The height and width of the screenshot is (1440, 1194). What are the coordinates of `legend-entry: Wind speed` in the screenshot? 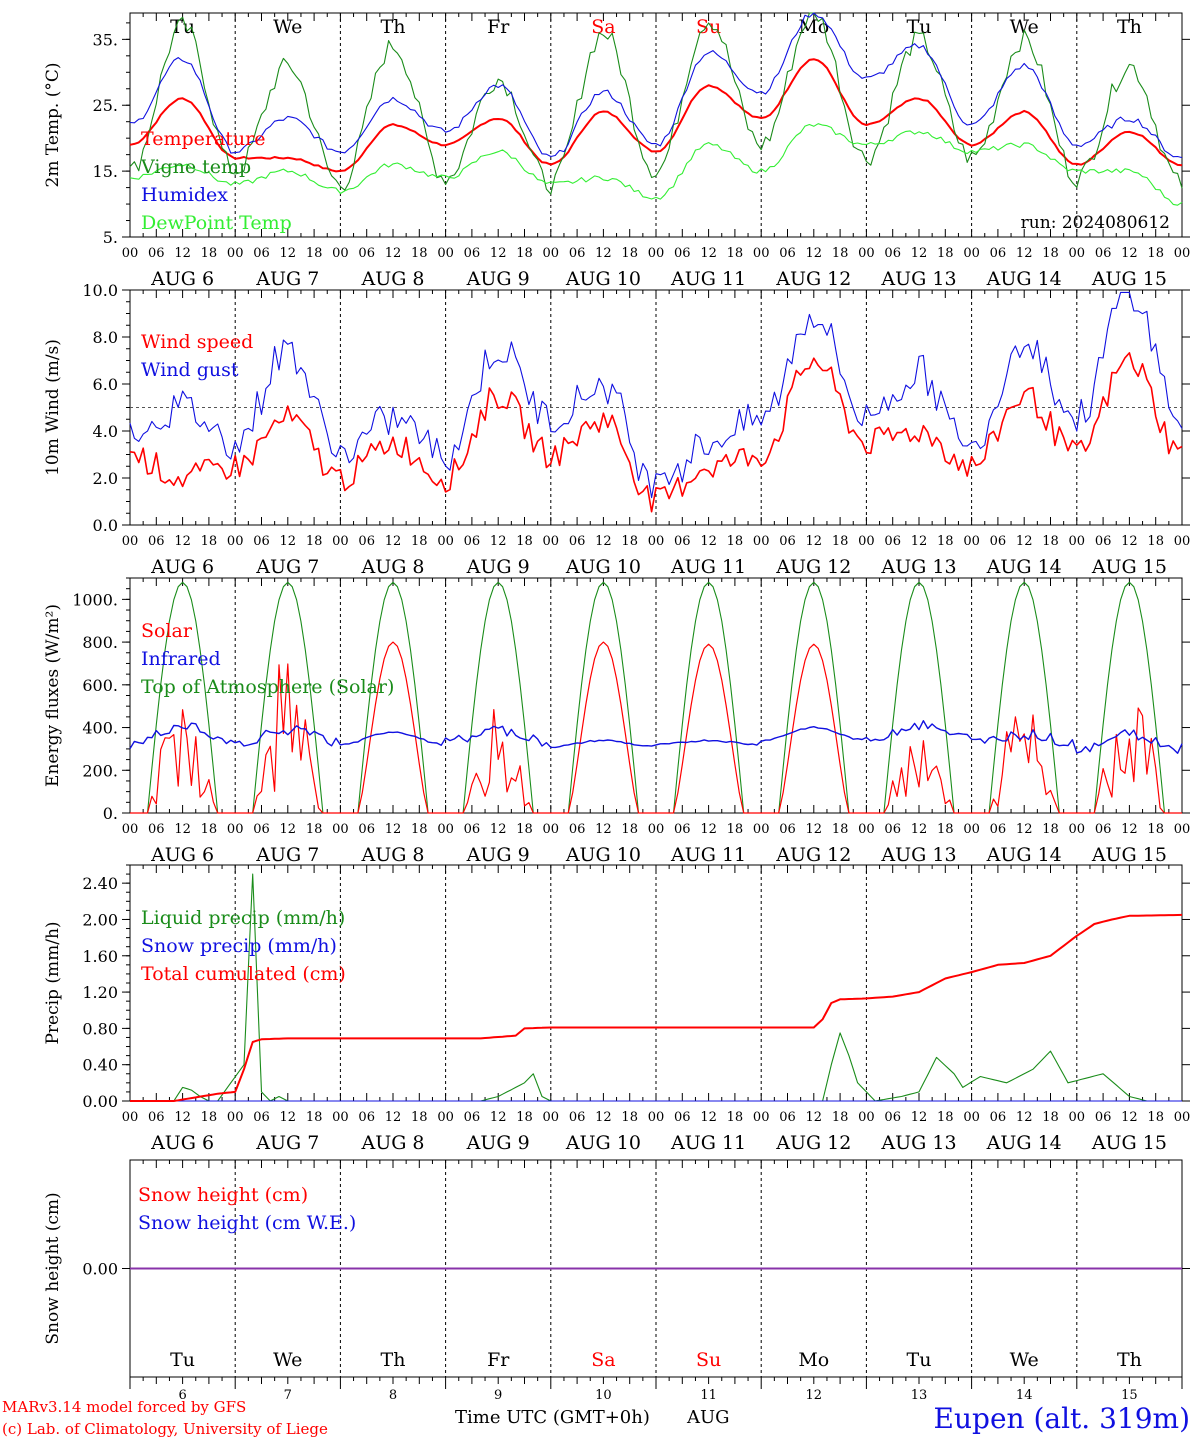 It's located at (197, 342).